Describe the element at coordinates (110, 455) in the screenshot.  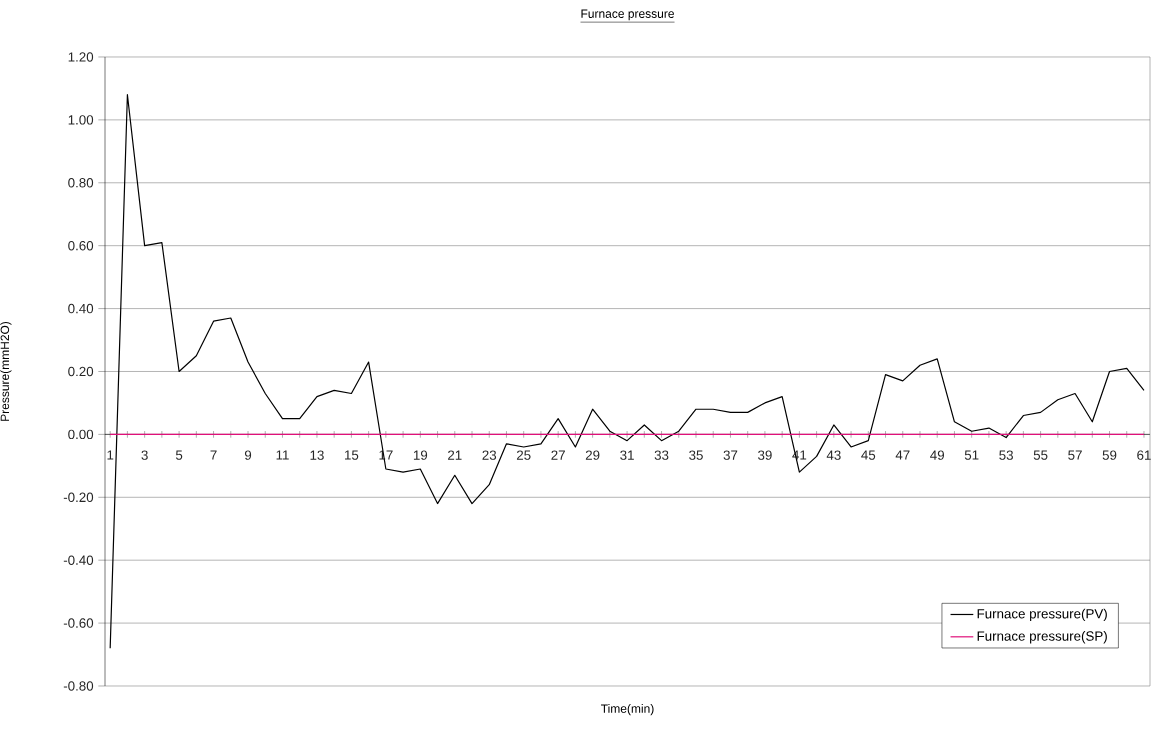
I see `x-tick-label: 1` at that location.